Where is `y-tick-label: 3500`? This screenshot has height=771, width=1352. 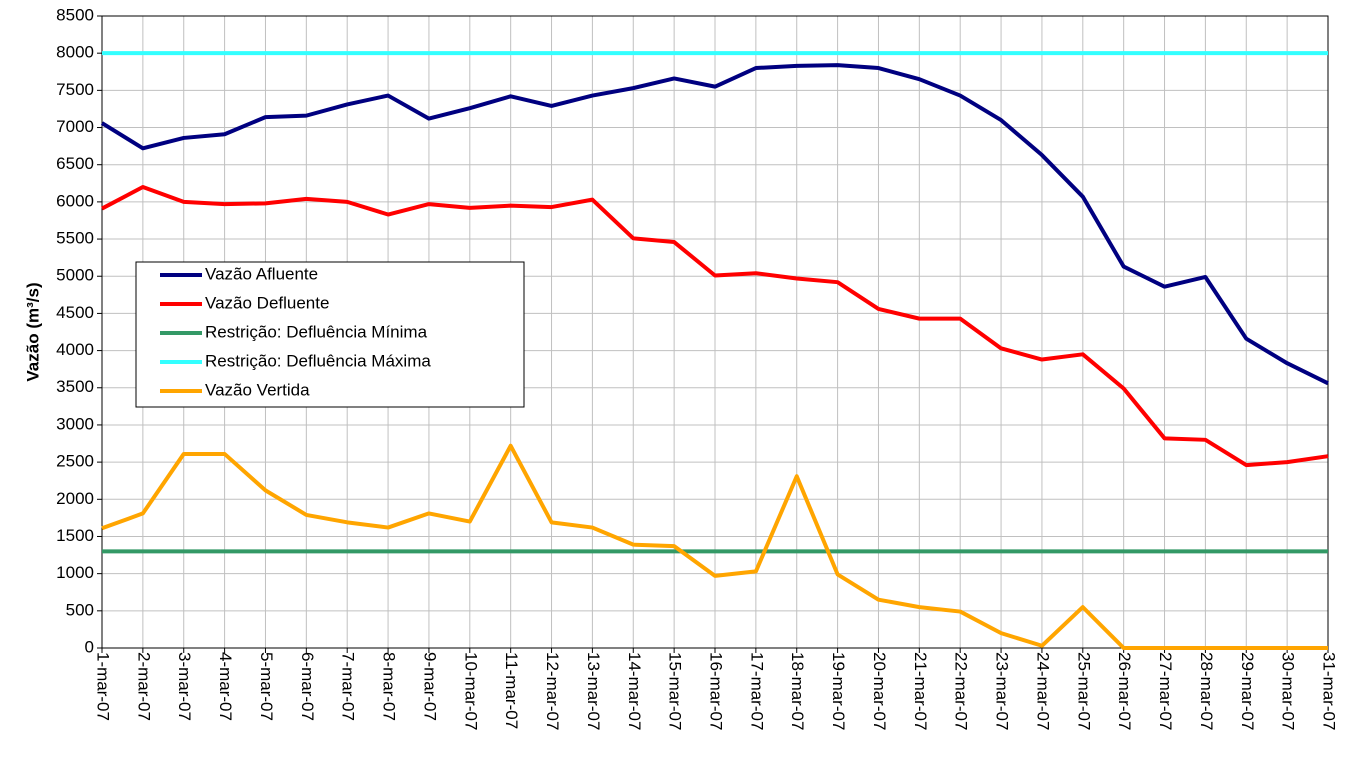 y-tick-label: 3500 is located at coordinates (75, 386).